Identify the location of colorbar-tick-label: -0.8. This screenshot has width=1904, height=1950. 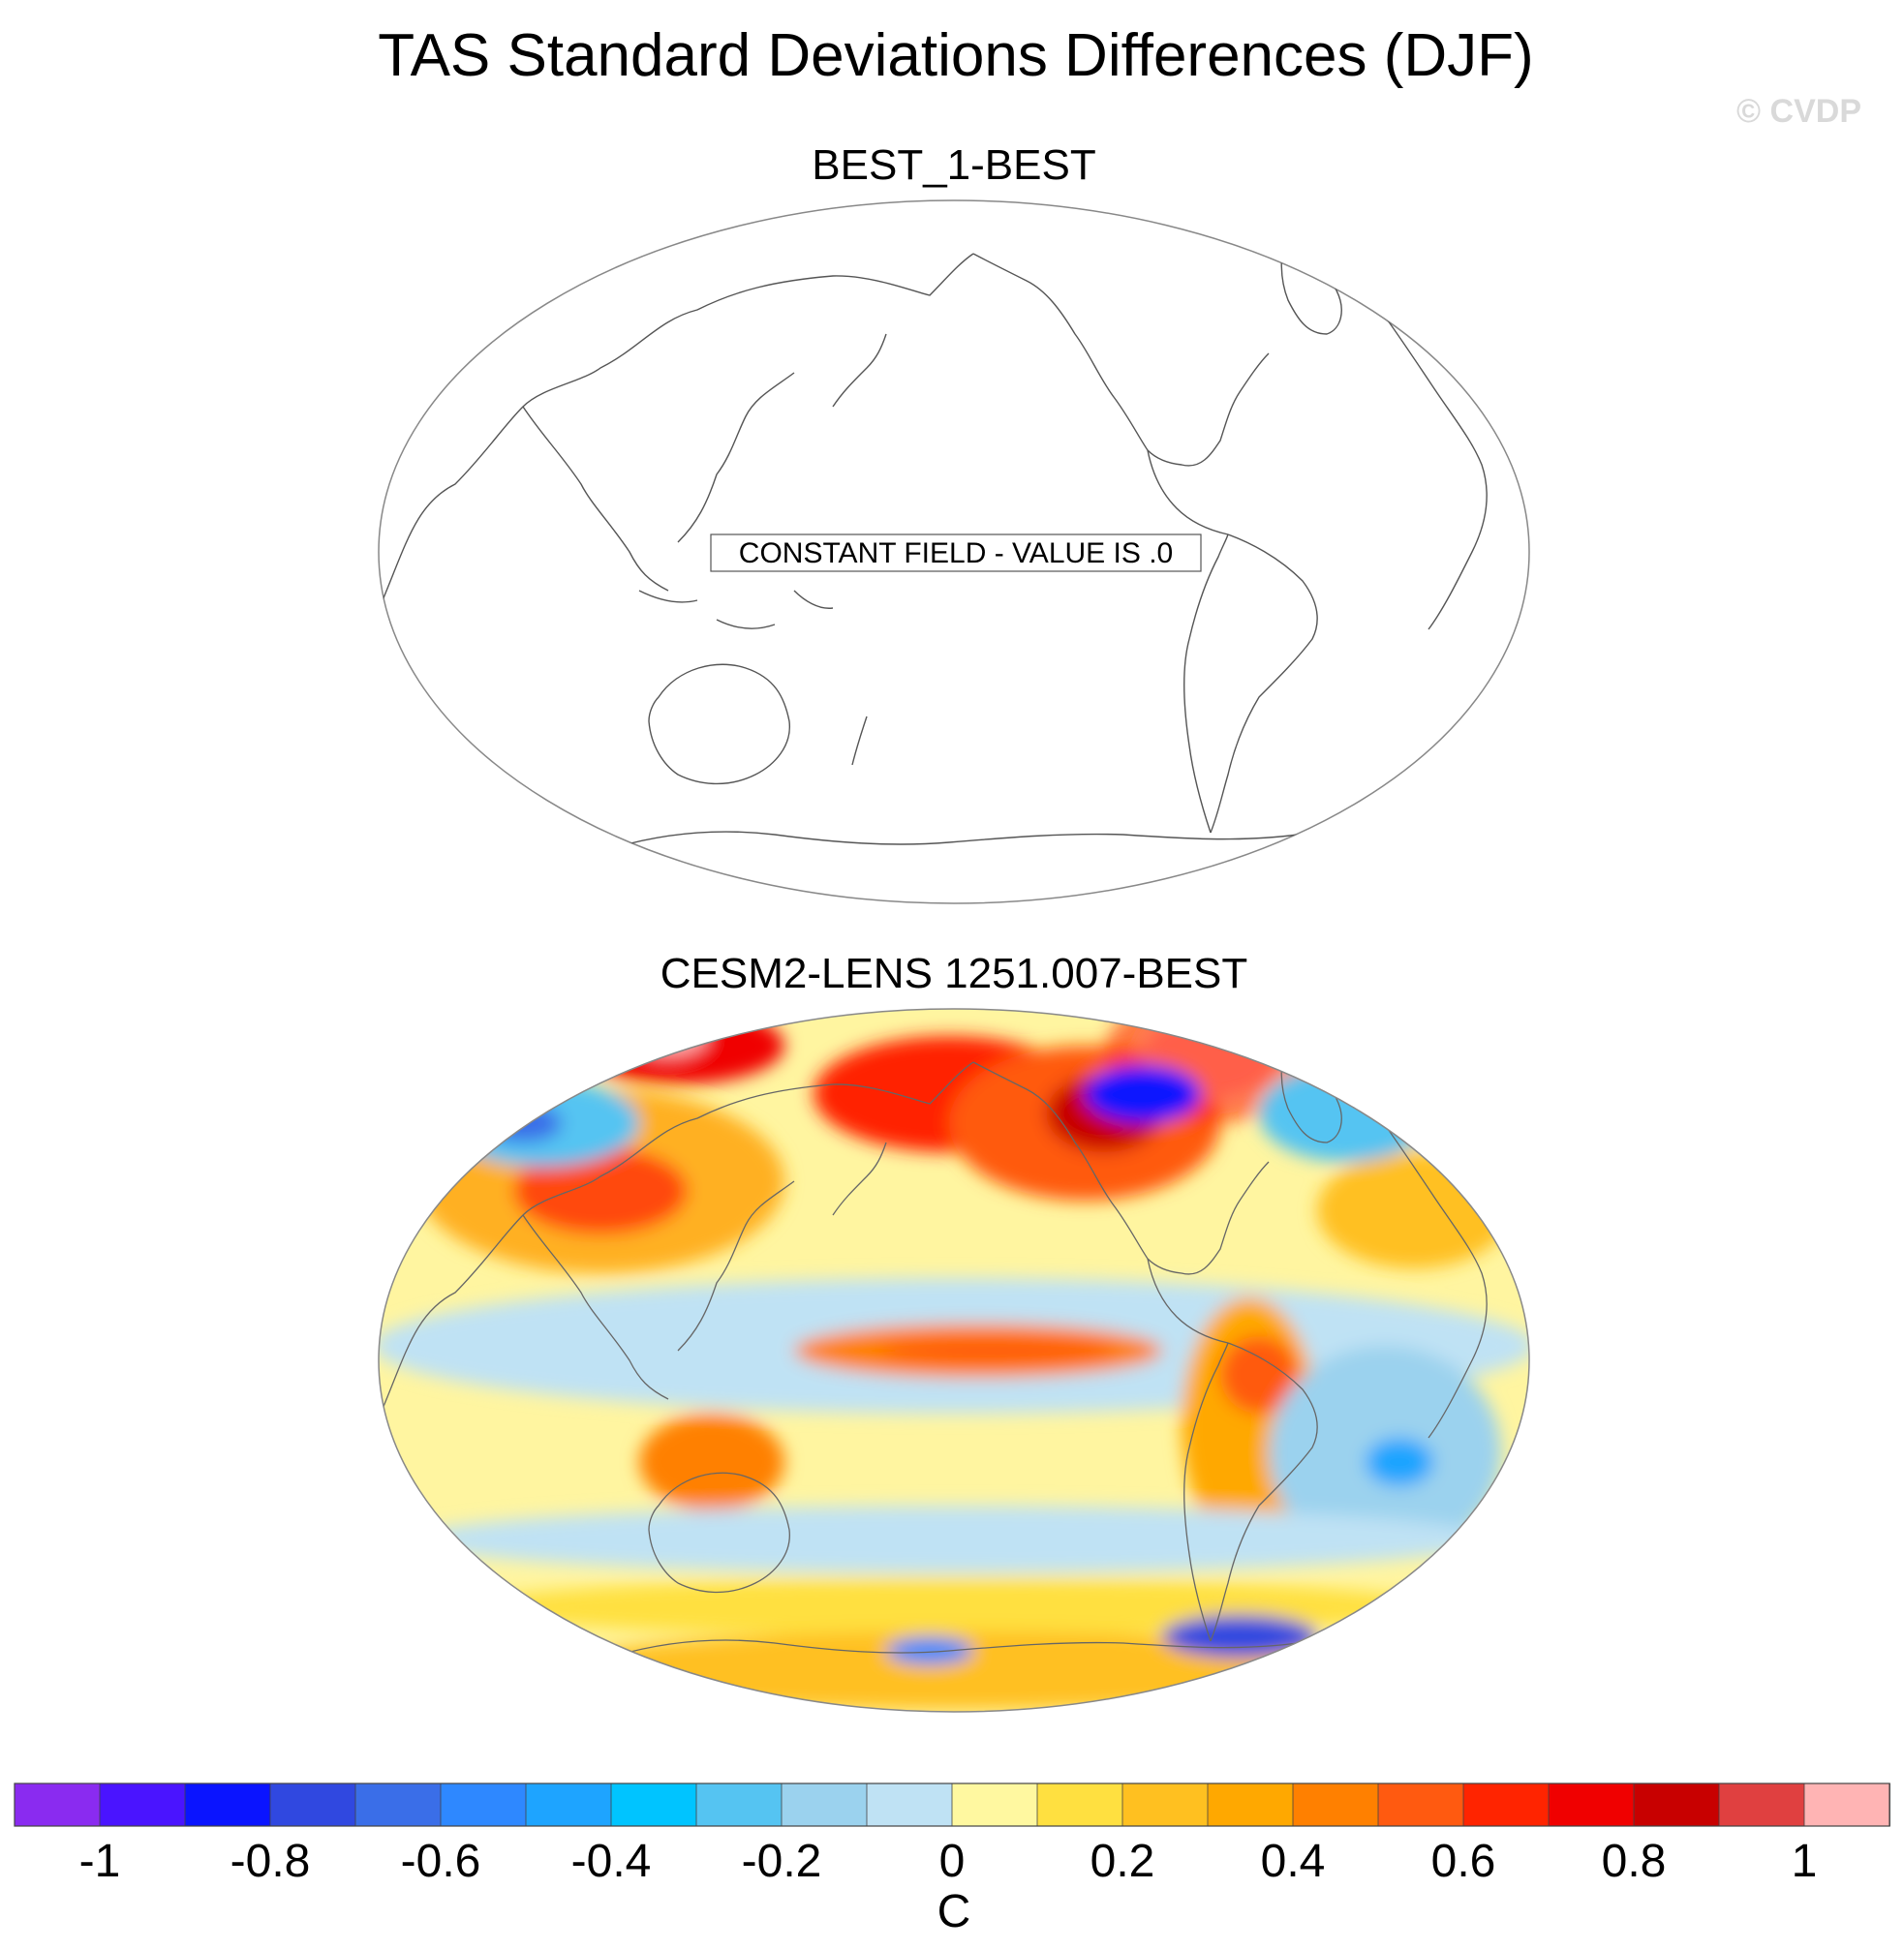
(271, 1861).